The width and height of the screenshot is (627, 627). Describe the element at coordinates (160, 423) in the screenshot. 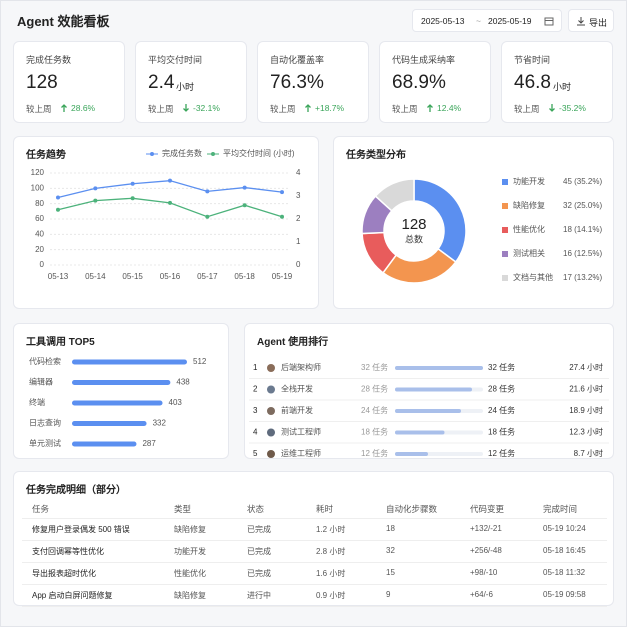

I see `bar-value: 332` at that location.